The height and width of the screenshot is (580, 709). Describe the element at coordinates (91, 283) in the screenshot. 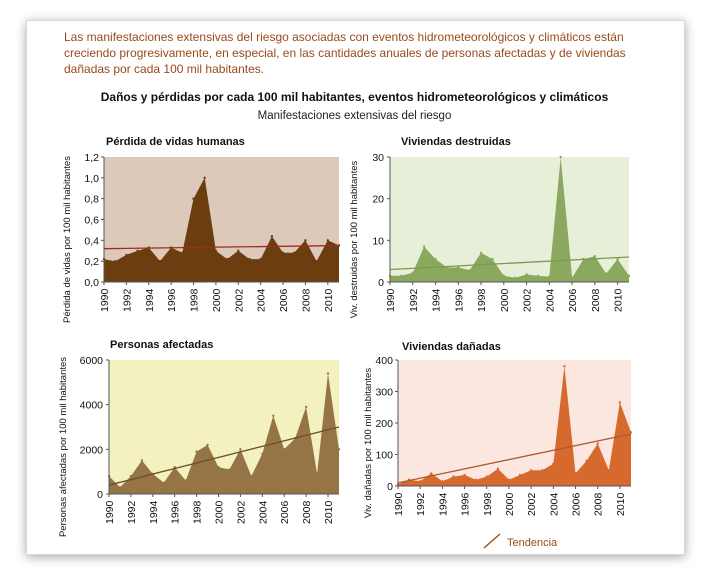

I see `y-tick-label: 0,0` at that location.